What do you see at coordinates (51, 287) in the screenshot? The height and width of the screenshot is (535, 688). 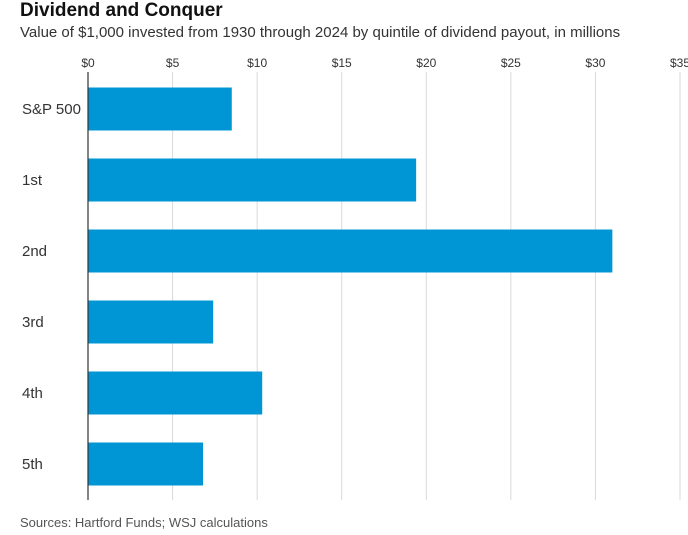 I see `category-labels: S&P 500 1st 2nd 3rd 4th 5th` at bounding box center [51, 287].